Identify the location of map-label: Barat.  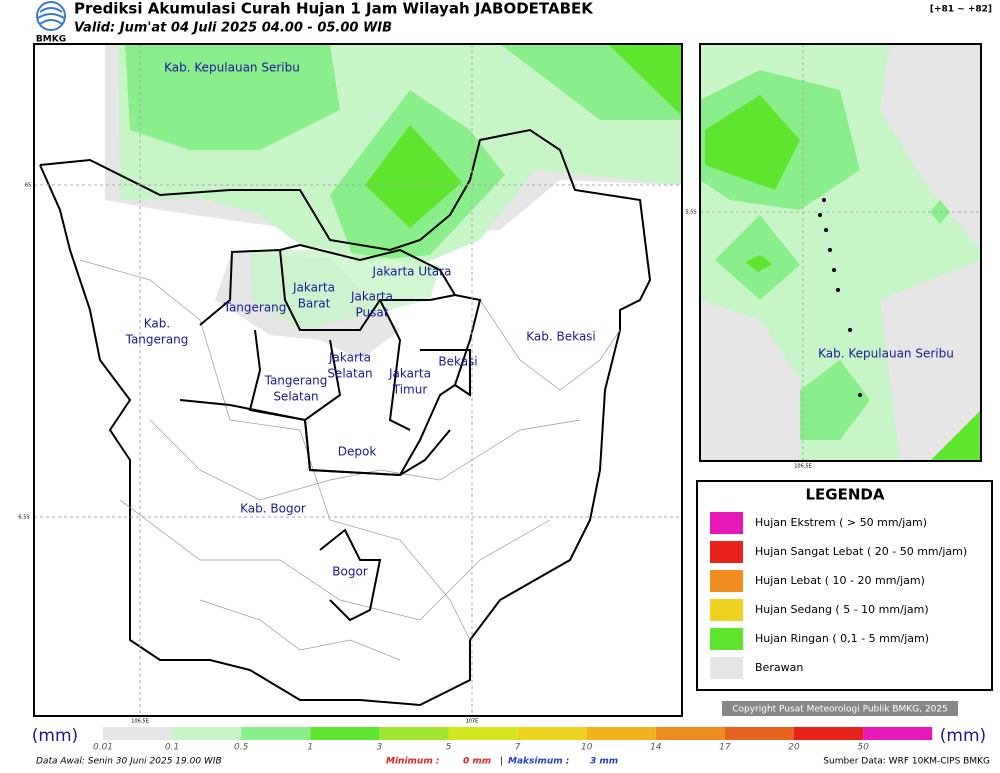
(314, 304).